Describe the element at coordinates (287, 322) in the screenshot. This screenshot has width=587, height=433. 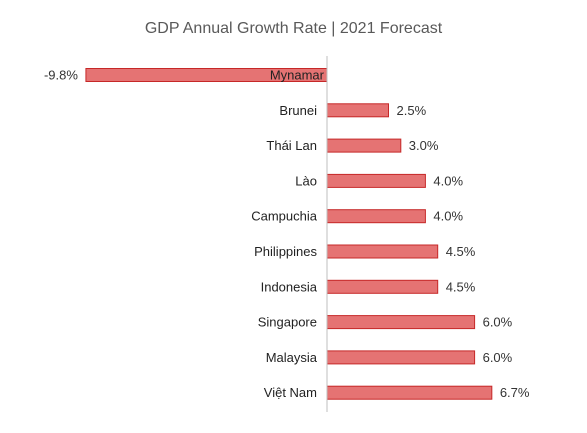
I see `category-label-7: Singapore` at that location.